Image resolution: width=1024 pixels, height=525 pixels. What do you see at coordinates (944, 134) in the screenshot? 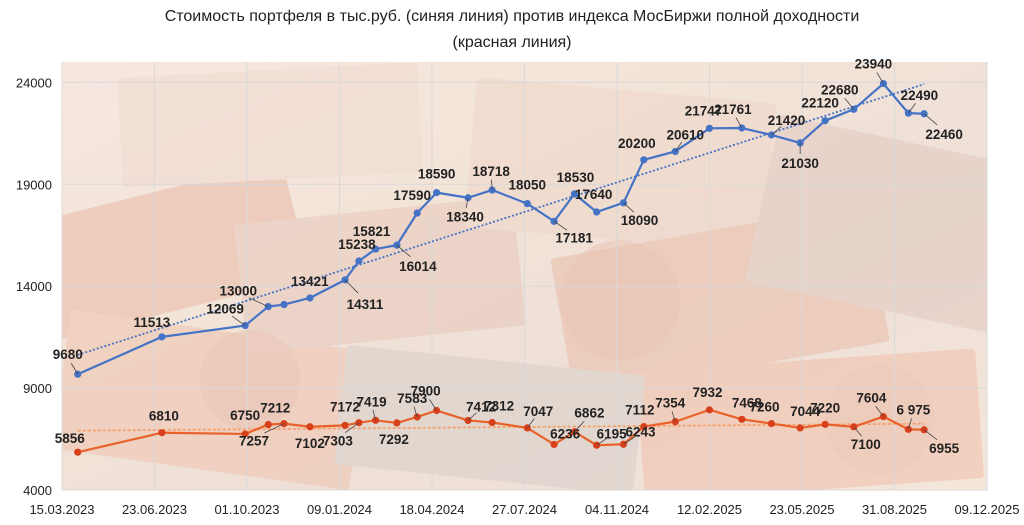
I see `blue-series-data-label: 22460` at bounding box center [944, 134].